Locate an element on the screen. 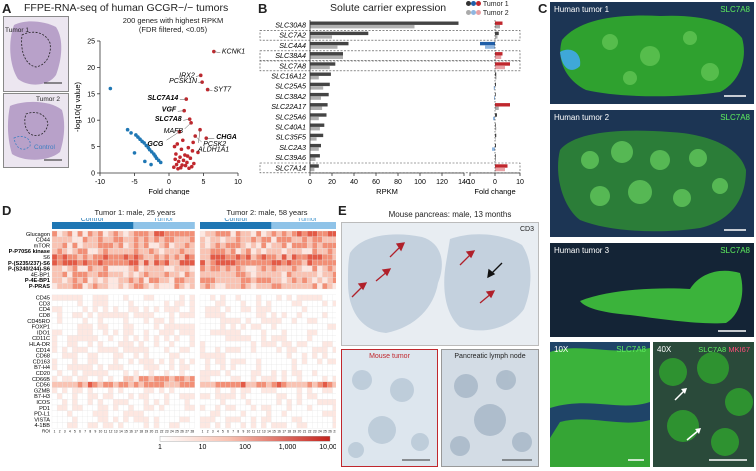  slc-category-label: SLC7A8 is located at coordinates (292, 65).